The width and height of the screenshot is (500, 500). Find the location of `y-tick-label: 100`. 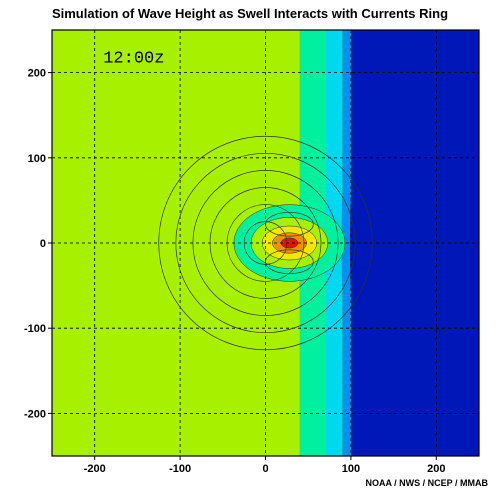

y-tick-label: 100 is located at coordinates (37, 159).